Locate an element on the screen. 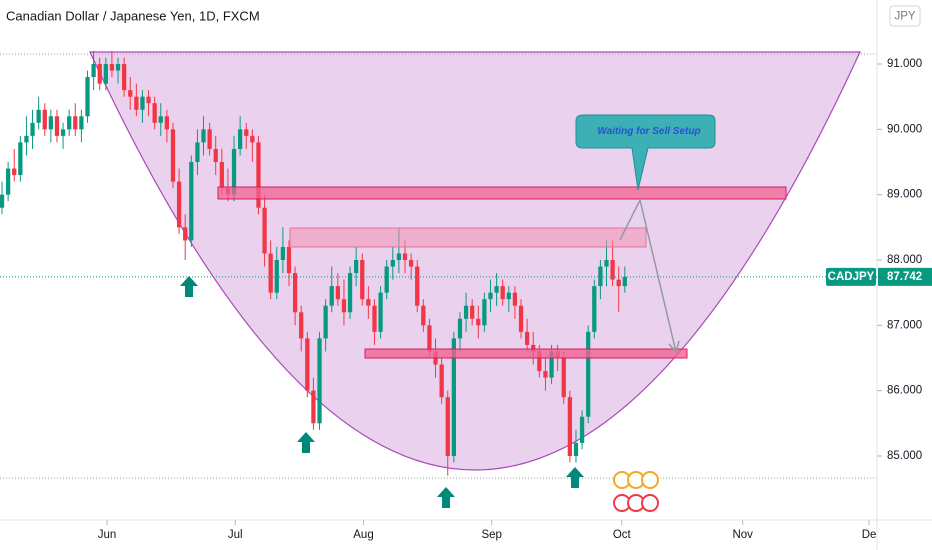 The width and height of the screenshot is (932, 550). x-tick-label: De is located at coordinates (869, 535).